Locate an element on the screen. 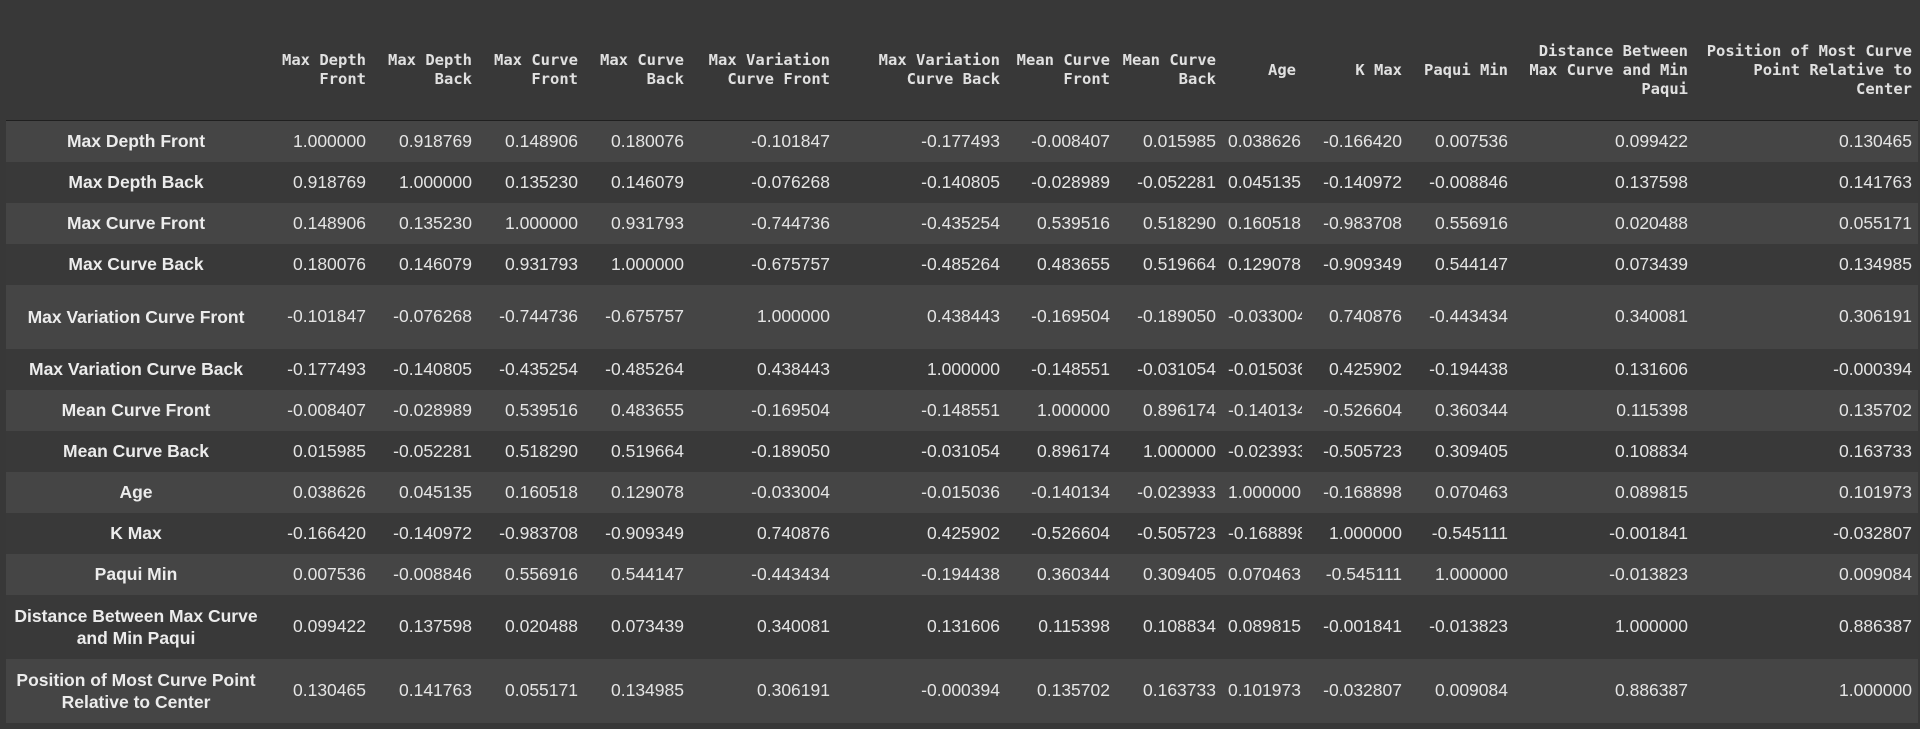 The image size is (1920, 729). table-cell: 0.918769 is located at coordinates (435, 140).